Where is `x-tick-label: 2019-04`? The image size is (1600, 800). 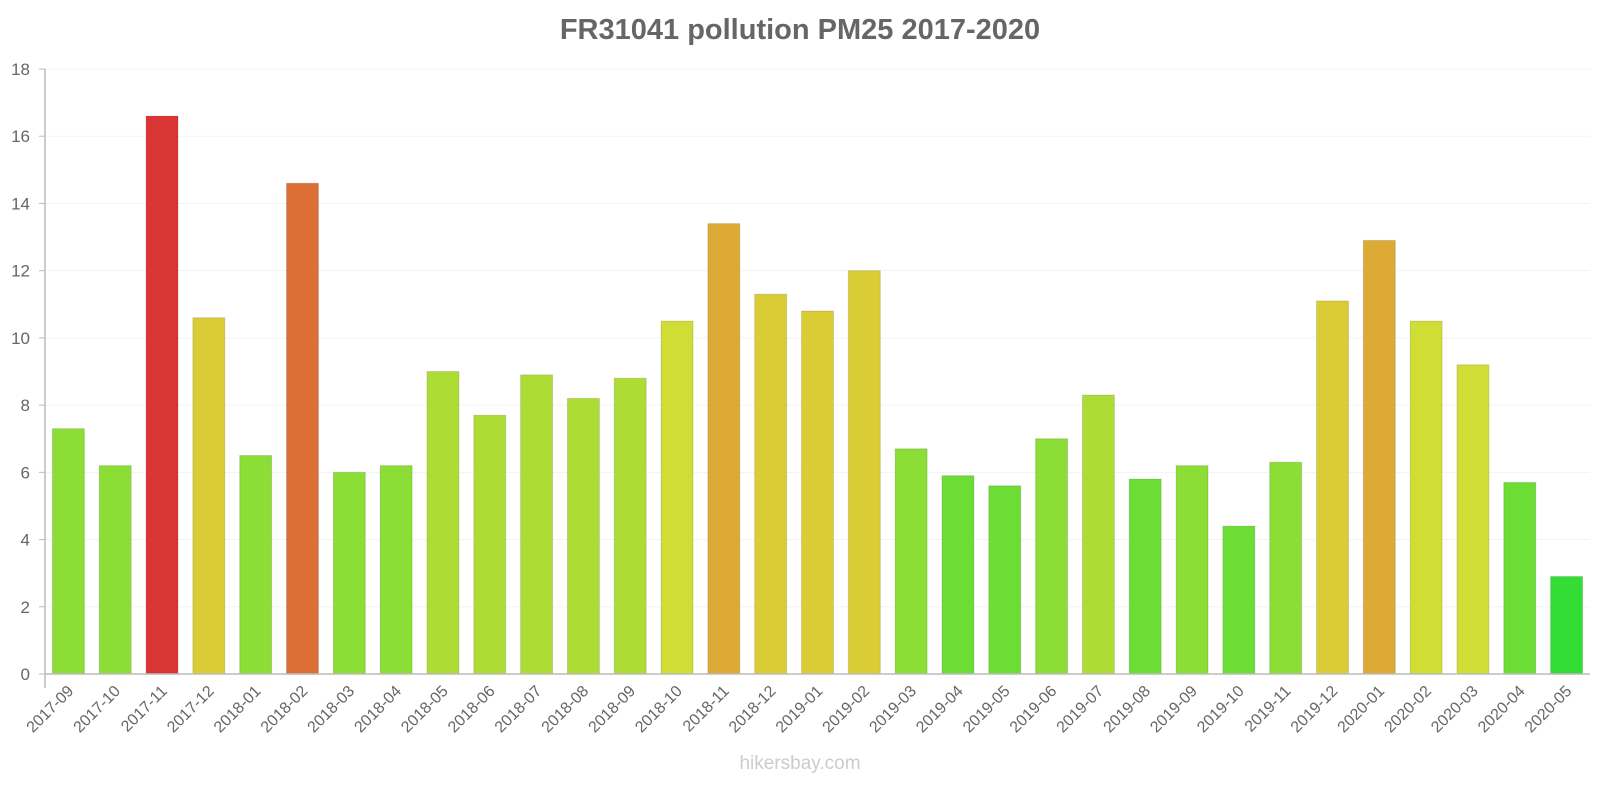 x-tick-label: 2019-04 is located at coordinates (940, 710).